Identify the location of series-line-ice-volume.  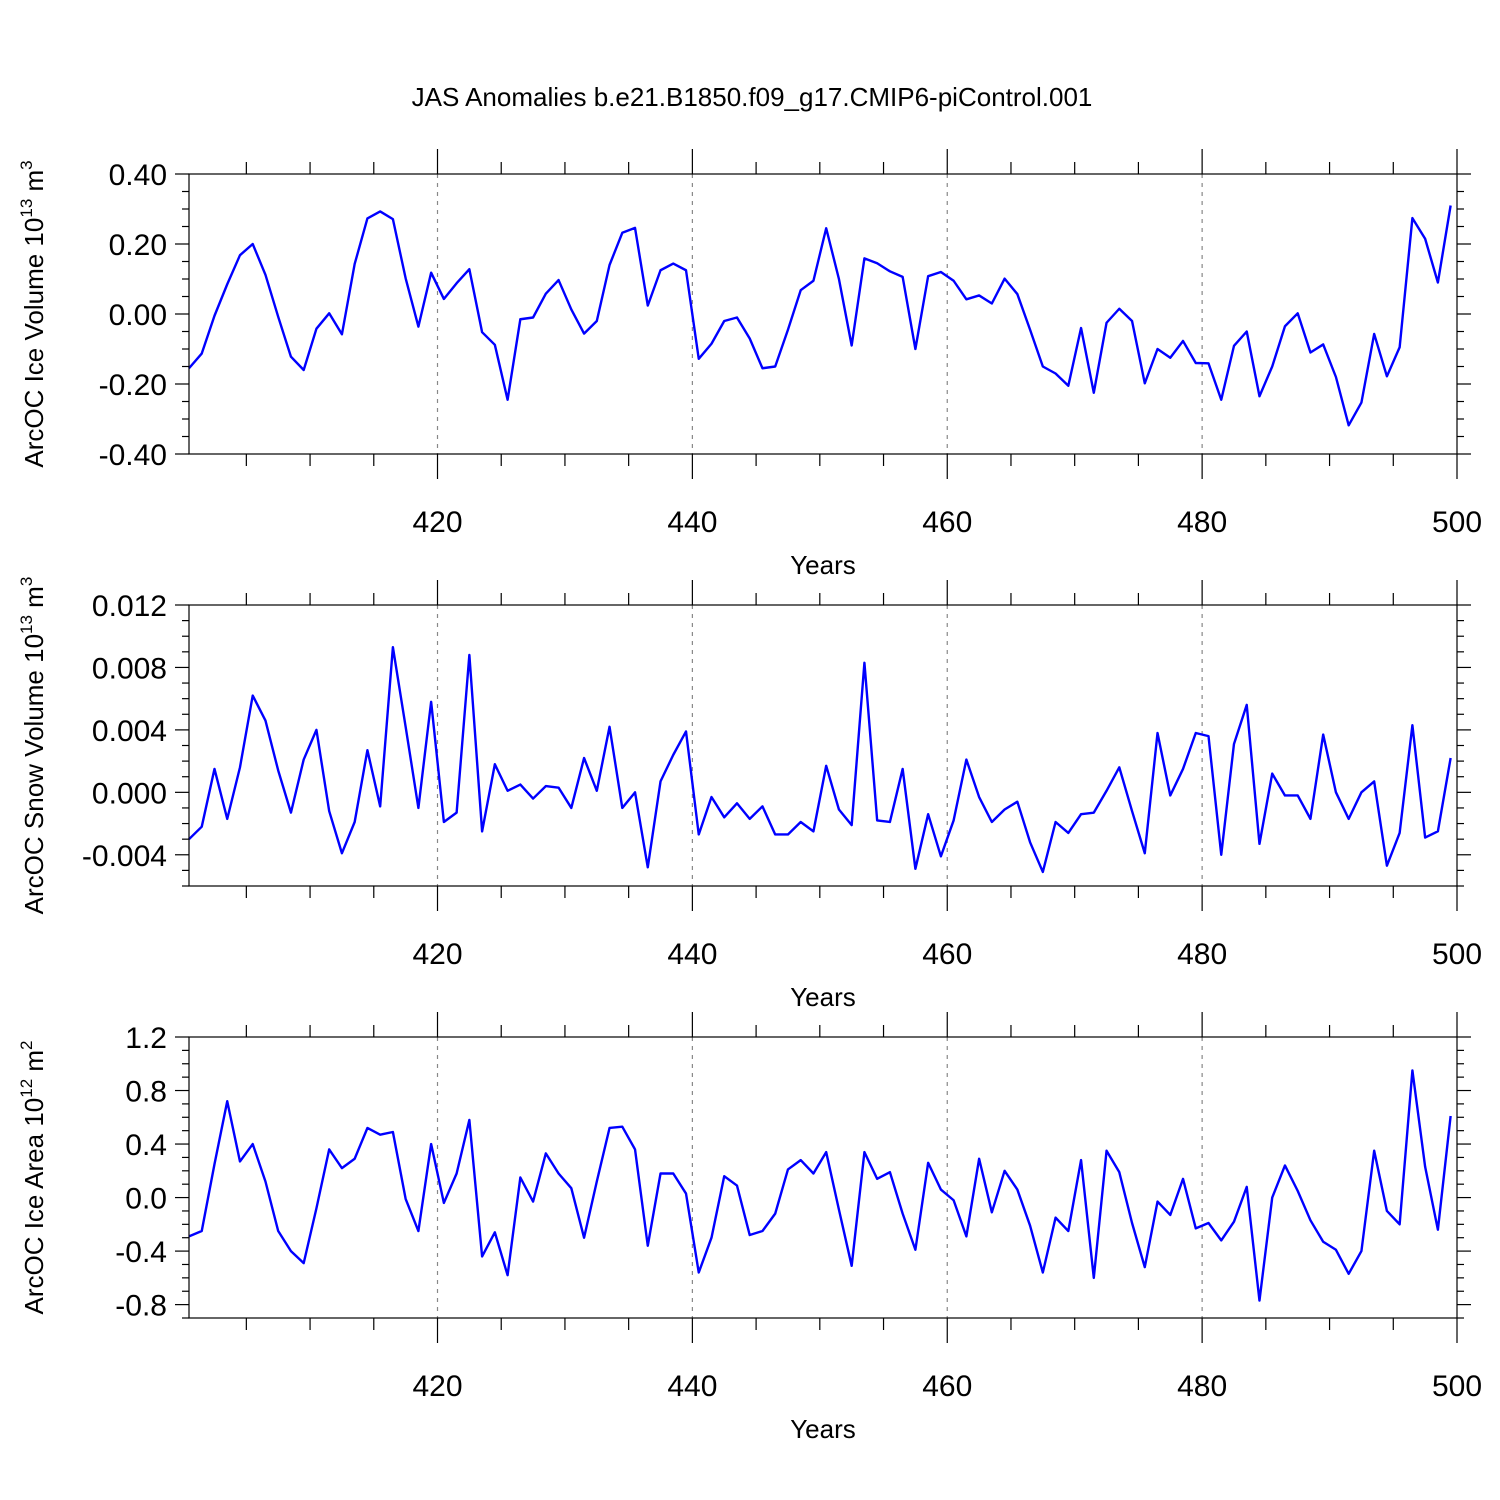
(820, 316).